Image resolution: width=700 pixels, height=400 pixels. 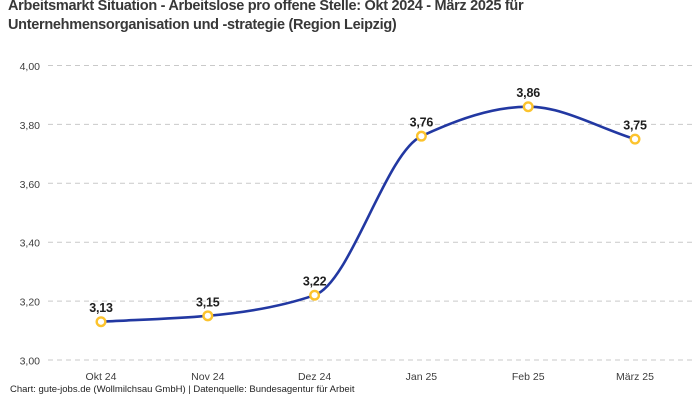 What do you see at coordinates (635, 126) in the screenshot?
I see `data-point-label: 3,75` at bounding box center [635, 126].